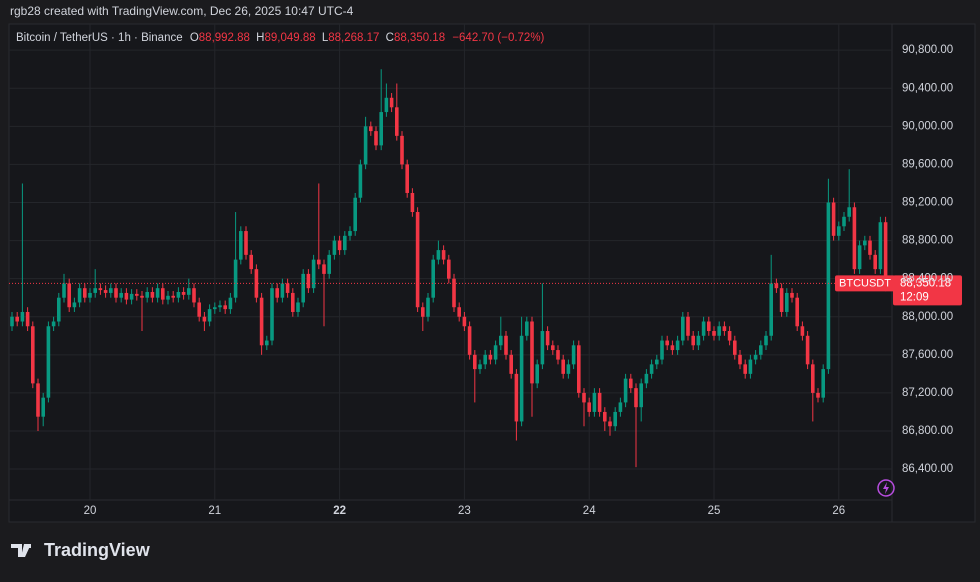 This screenshot has width=980, height=582. Describe the element at coordinates (464, 511) in the screenshot. I see `x-tick-label: 23` at that location.